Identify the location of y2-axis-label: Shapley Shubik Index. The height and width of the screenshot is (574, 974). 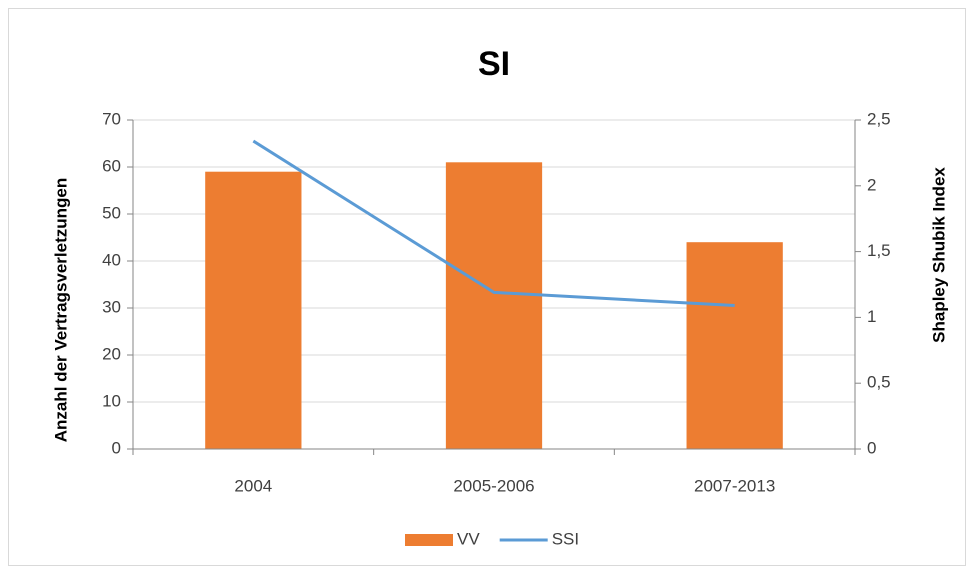
(938, 255).